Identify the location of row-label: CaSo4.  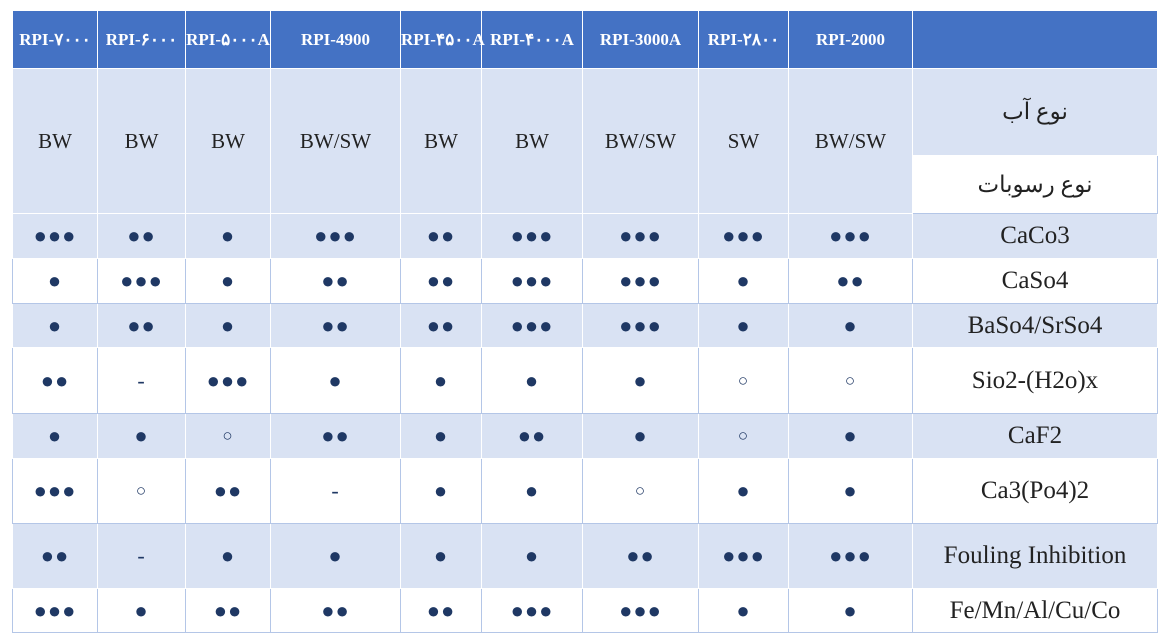
(1035, 281).